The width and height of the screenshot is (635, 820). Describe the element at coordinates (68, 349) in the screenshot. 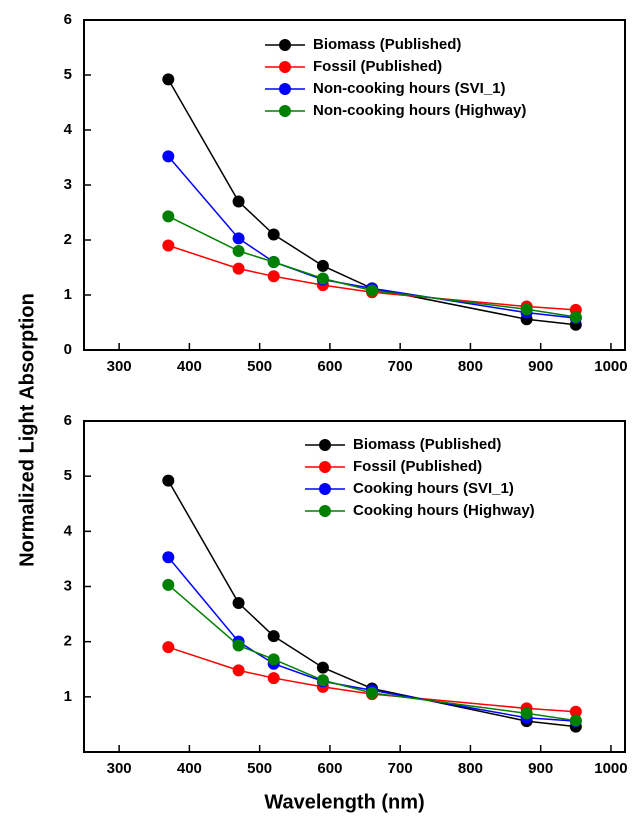

I see `y-tick-label: 0` at that location.